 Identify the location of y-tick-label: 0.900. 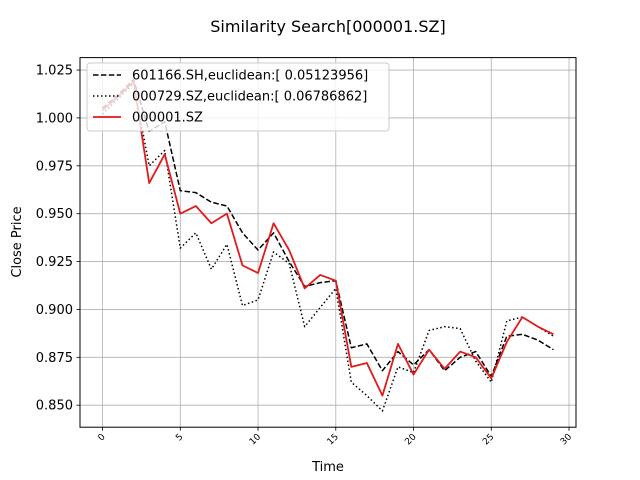
(54, 310).